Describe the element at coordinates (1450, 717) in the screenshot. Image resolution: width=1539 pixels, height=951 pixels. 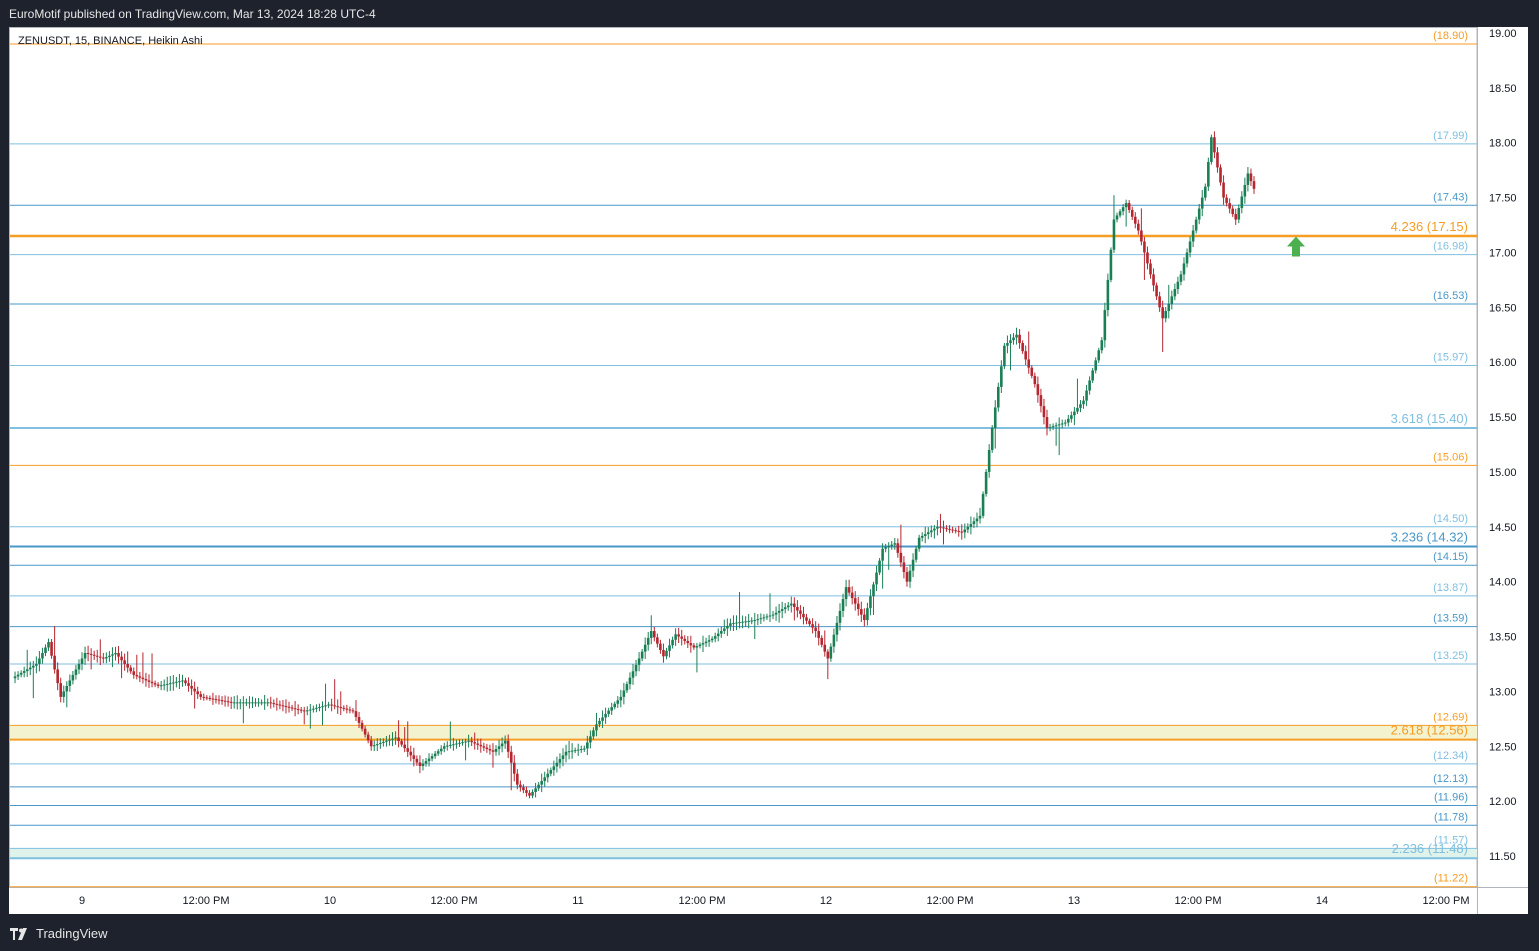
I see `fib-level-label: (12.69)` at that location.